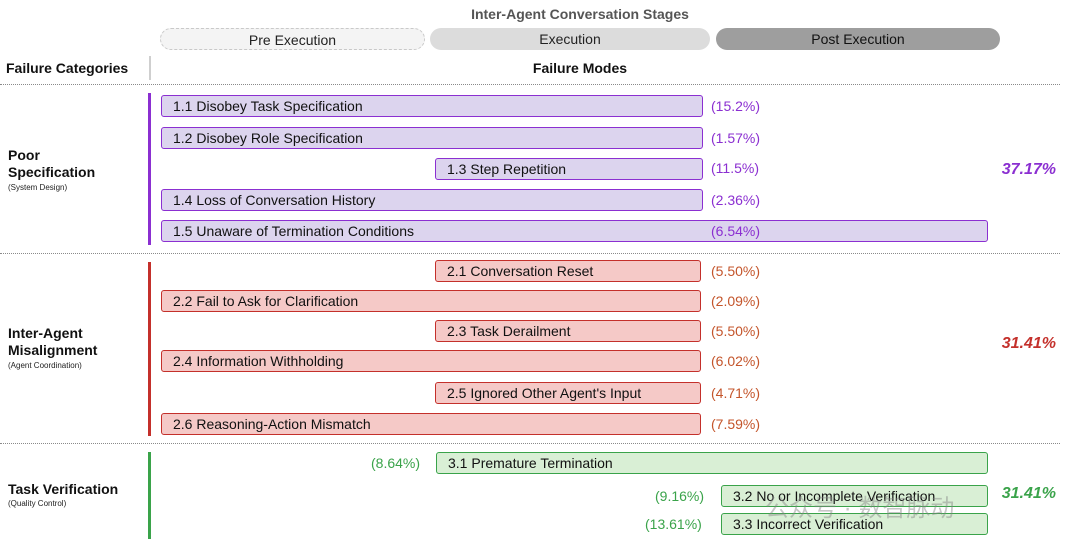 Image resolution: width=1080 pixels, height=550 pixels. What do you see at coordinates (52, 163) in the screenshot?
I see `category-name-poor-specification: Poor Specification` at bounding box center [52, 163].